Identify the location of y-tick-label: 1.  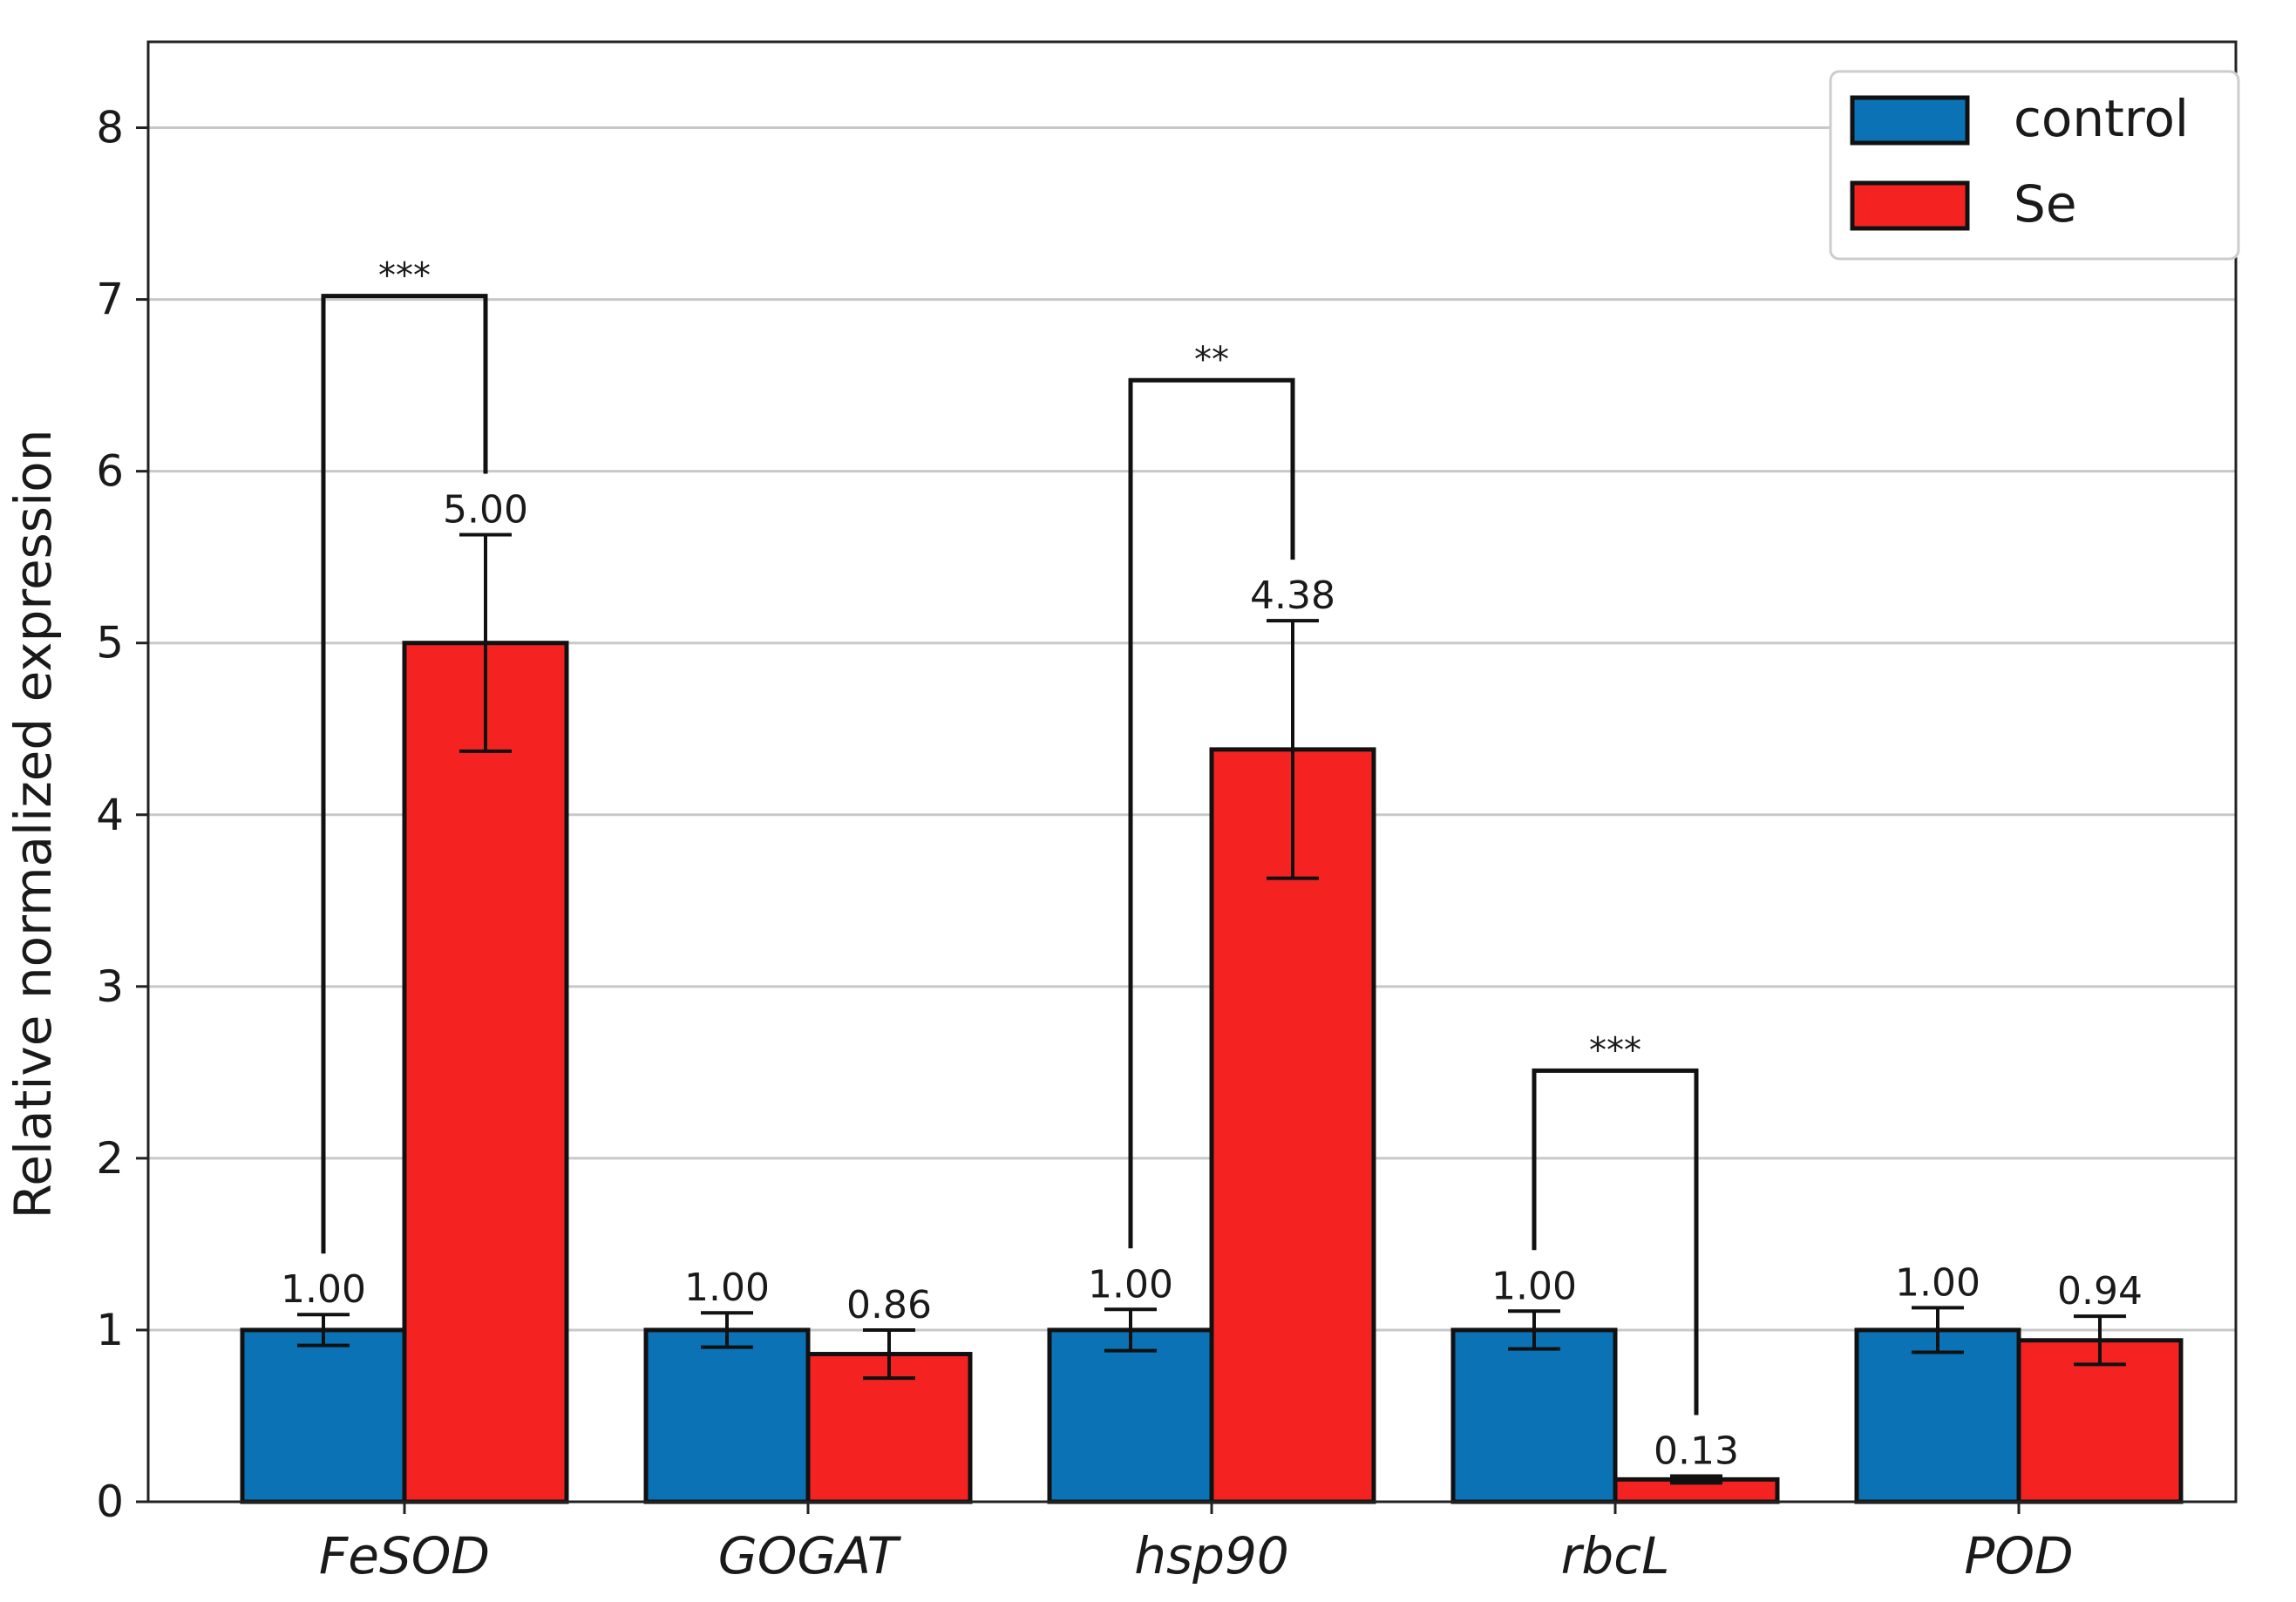
(110, 1330).